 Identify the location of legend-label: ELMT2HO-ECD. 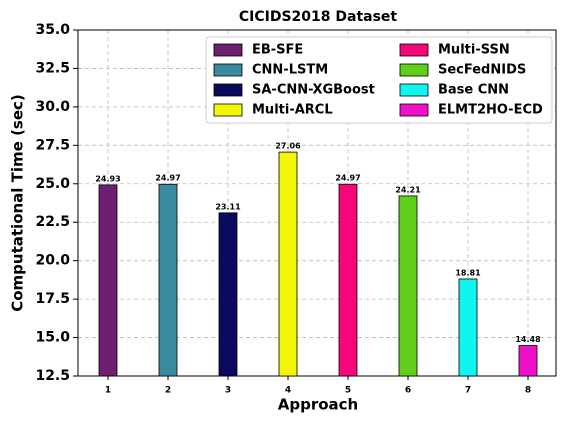
(490, 110).